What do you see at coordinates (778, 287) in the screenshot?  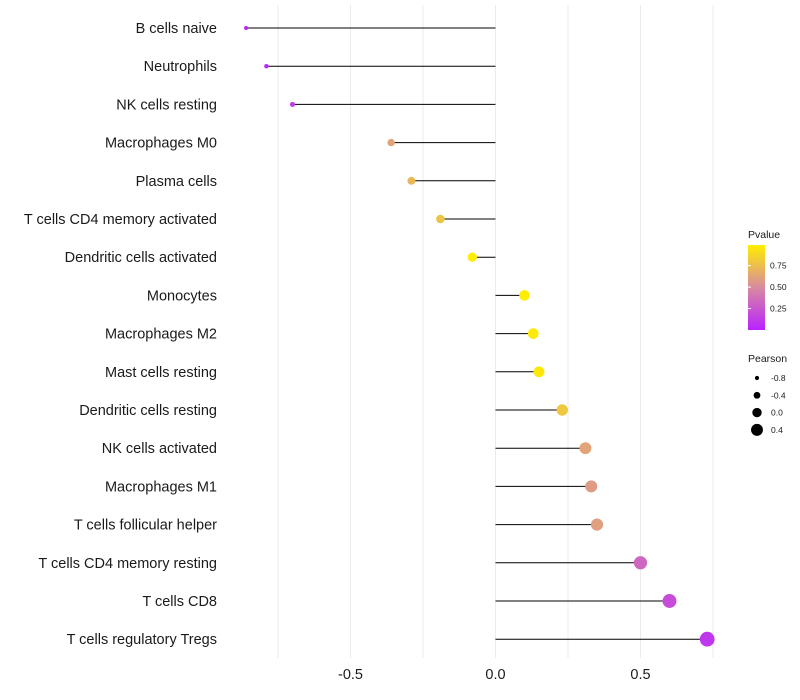 I see `pvalue-legend-label: 0.50` at bounding box center [778, 287].